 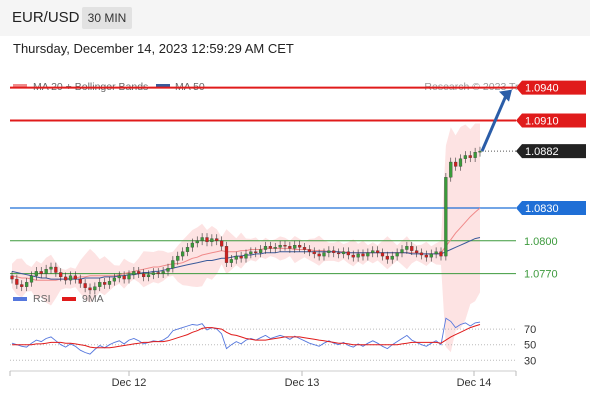 I want to click on rsi-panel: 70 50 30, so click(x=273, y=342).